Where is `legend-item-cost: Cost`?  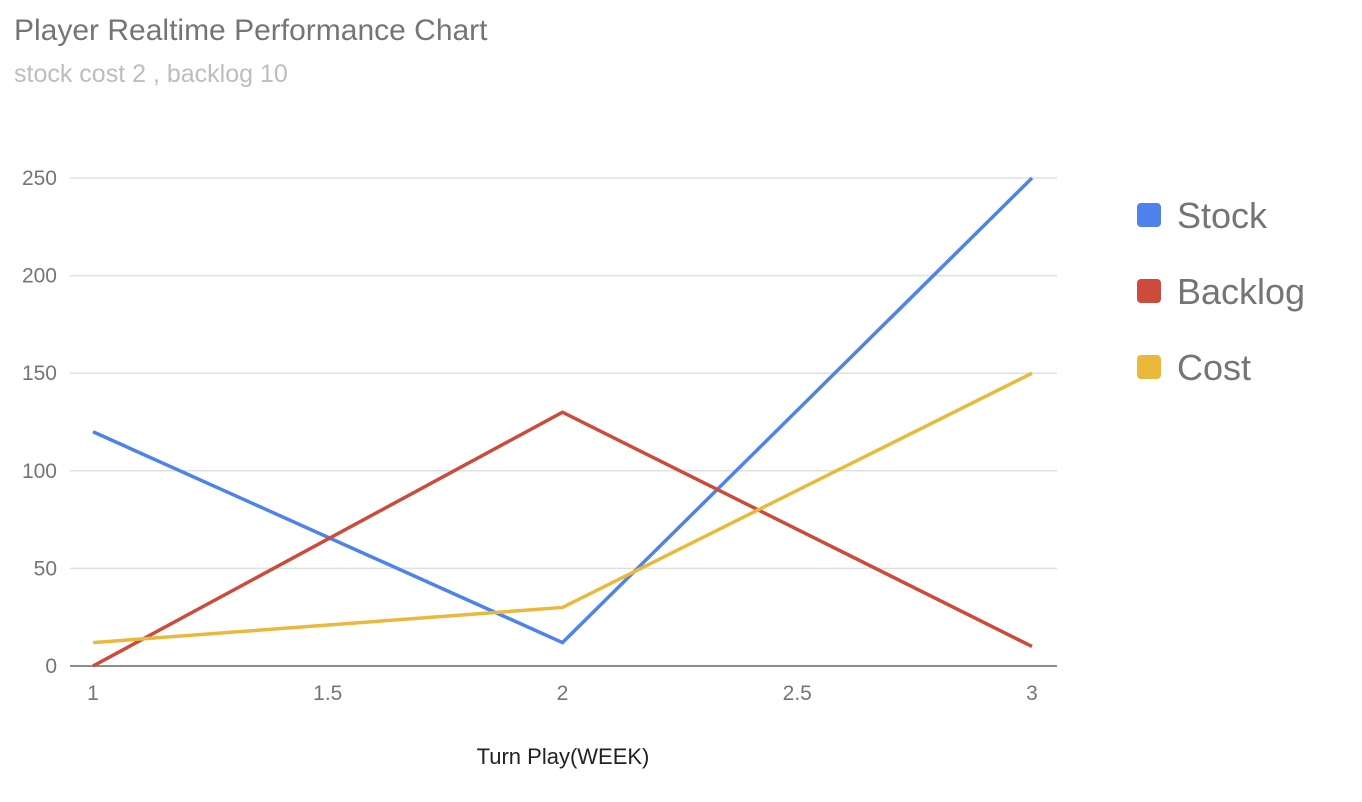 legend-item-cost: Cost is located at coordinates (1221, 368).